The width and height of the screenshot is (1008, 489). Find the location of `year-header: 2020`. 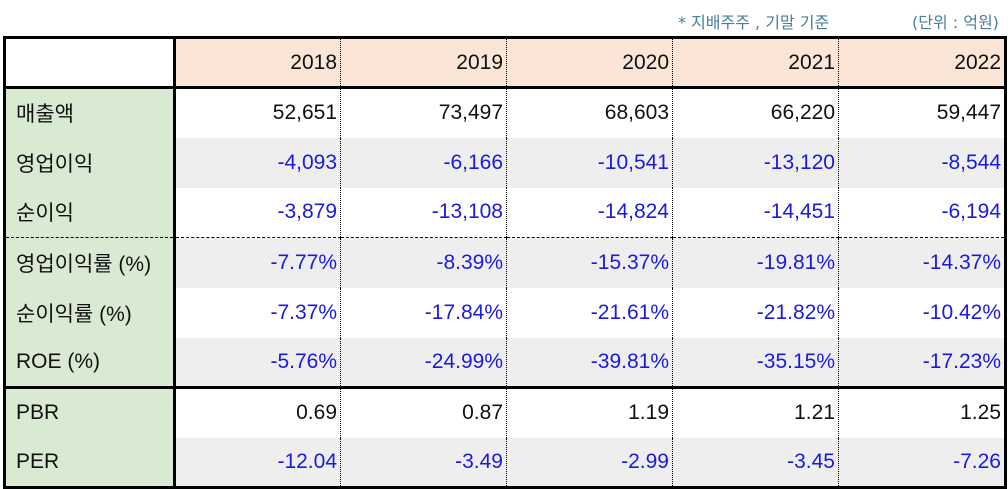

year-header: 2020 is located at coordinates (589, 62).